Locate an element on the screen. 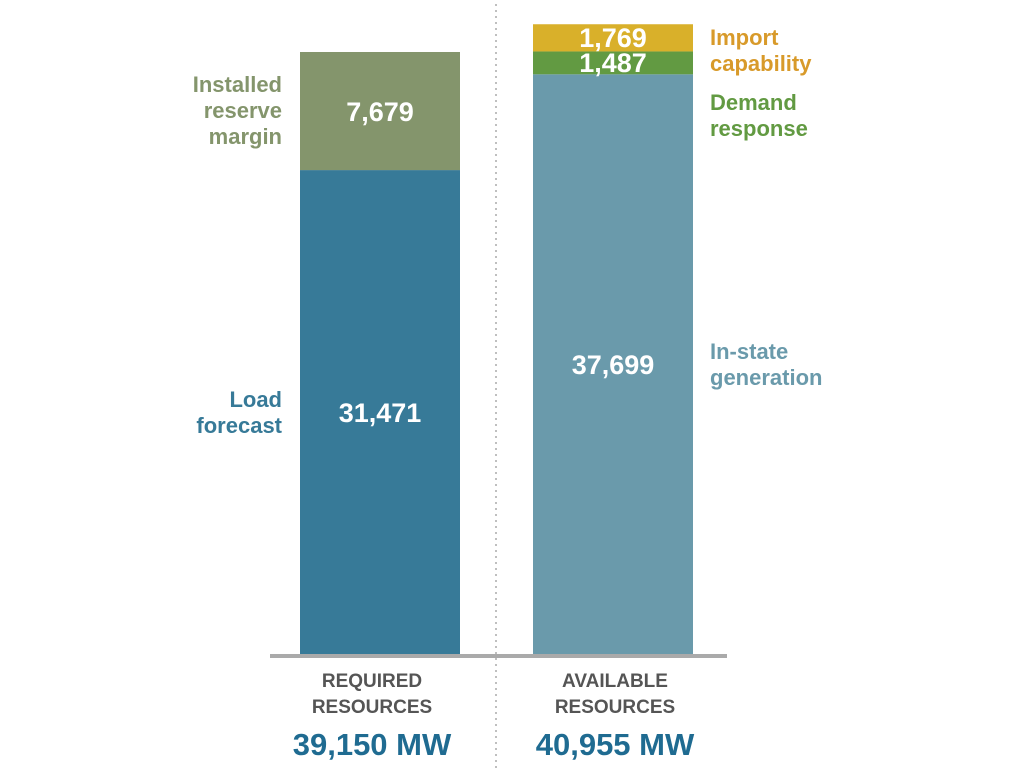 Image resolution: width=1014 pixels, height=771 pixels. series-label: reserve is located at coordinates (243, 110).